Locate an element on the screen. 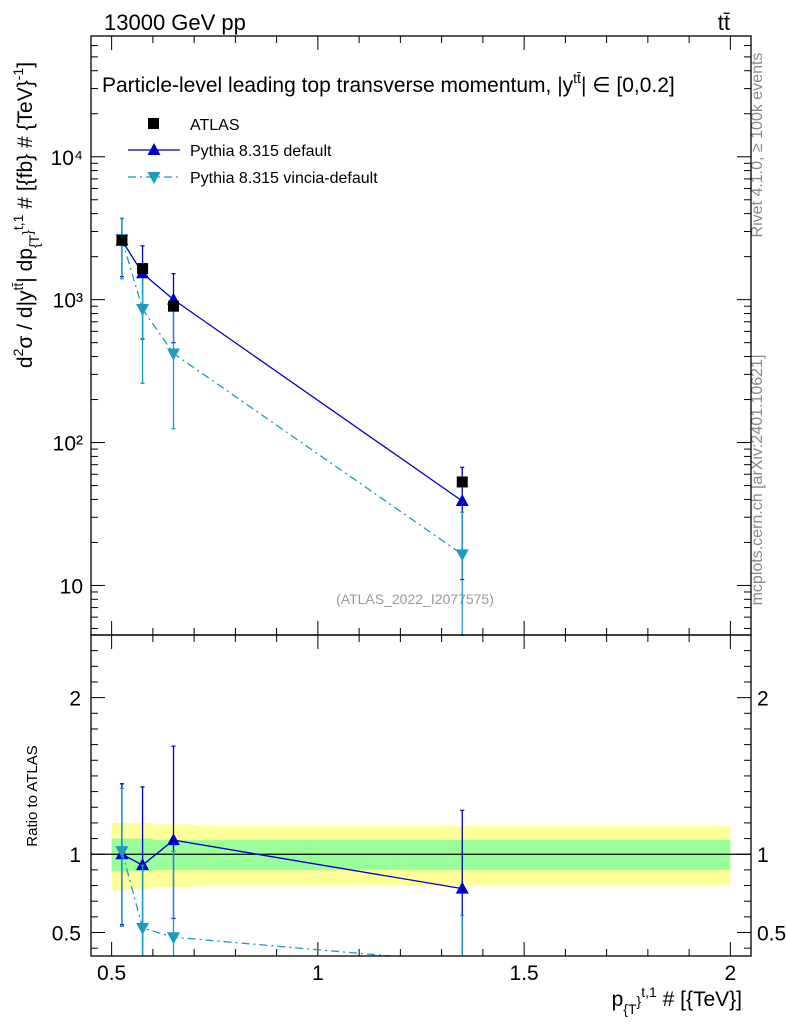 The width and height of the screenshot is (786, 1024). legend-marker-atlas is located at coordinates (153, 123).